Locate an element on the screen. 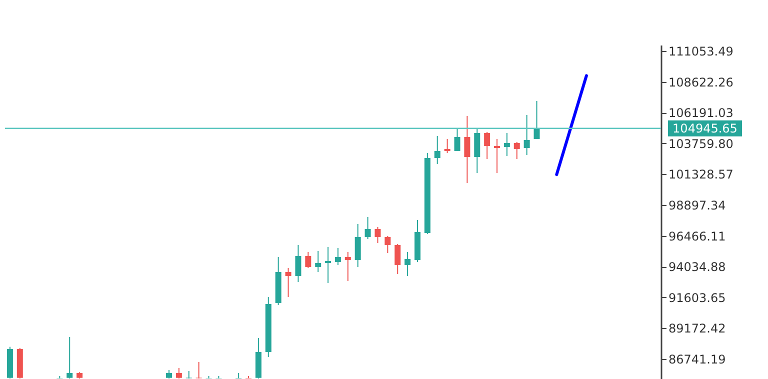 The height and width of the screenshot is (379, 768). y-tick-label: 106191.03 is located at coordinates (701, 113).